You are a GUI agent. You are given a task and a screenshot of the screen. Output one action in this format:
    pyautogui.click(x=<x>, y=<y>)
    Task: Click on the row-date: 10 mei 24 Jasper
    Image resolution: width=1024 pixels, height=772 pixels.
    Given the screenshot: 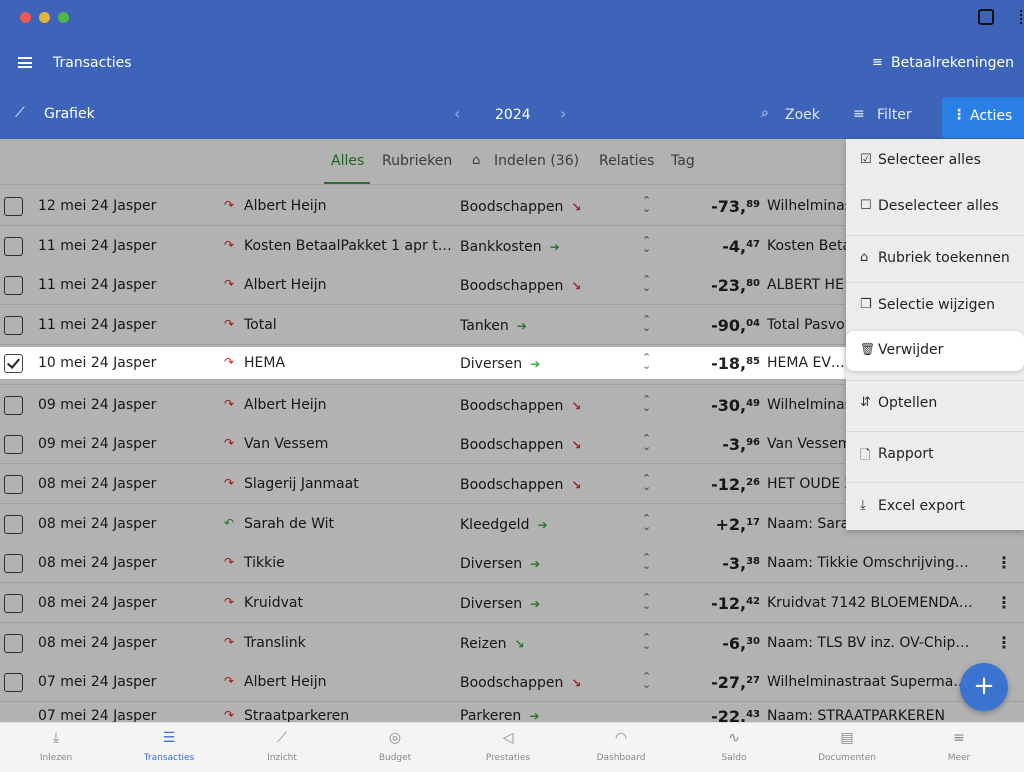 What is the action you would take?
    pyautogui.click(x=97, y=363)
    